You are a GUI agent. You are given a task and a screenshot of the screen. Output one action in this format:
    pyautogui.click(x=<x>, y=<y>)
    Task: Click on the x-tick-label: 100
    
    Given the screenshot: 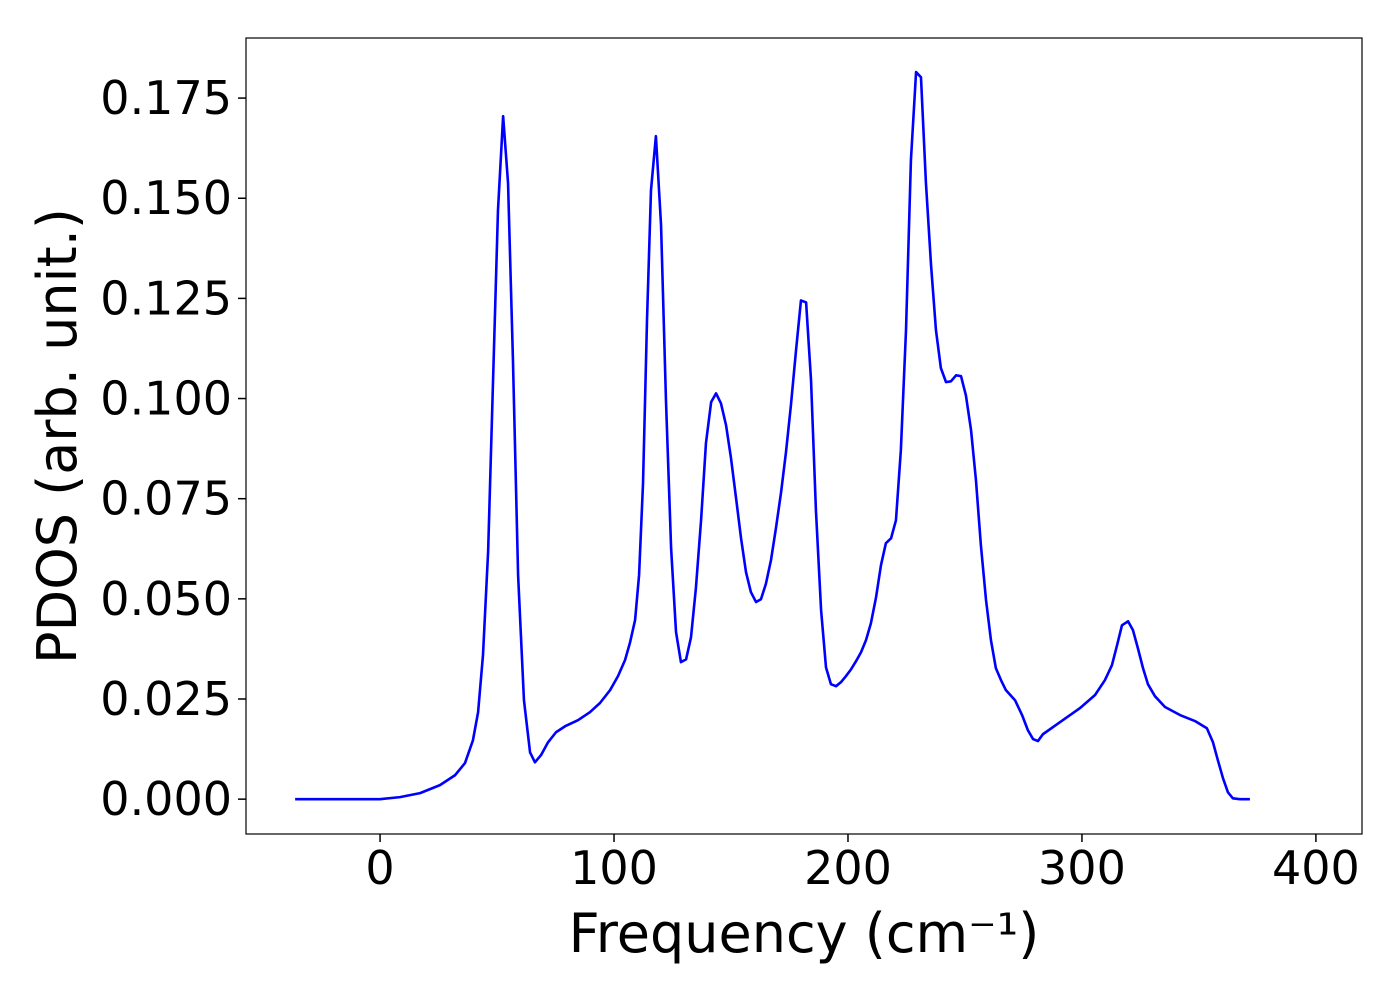 What is the action you would take?
    pyautogui.click(x=614, y=868)
    